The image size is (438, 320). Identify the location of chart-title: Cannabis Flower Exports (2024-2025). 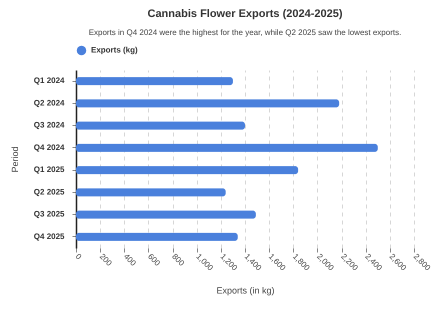
(245, 14).